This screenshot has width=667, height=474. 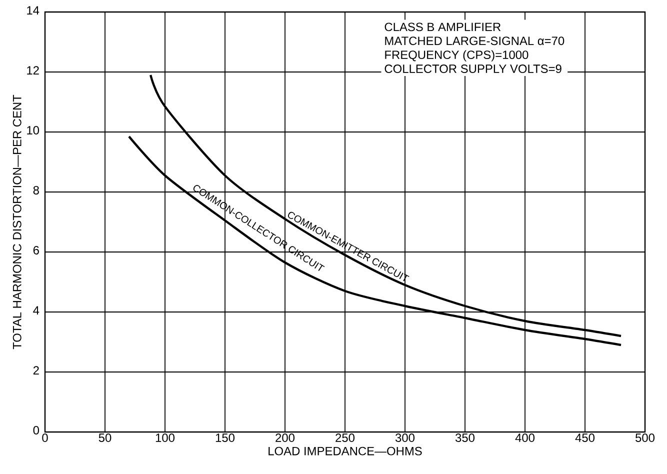 What do you see at coordinates (33, 10) in the screenshot?
I see `y-tick-label: 14` at bounding box center [33, 10].